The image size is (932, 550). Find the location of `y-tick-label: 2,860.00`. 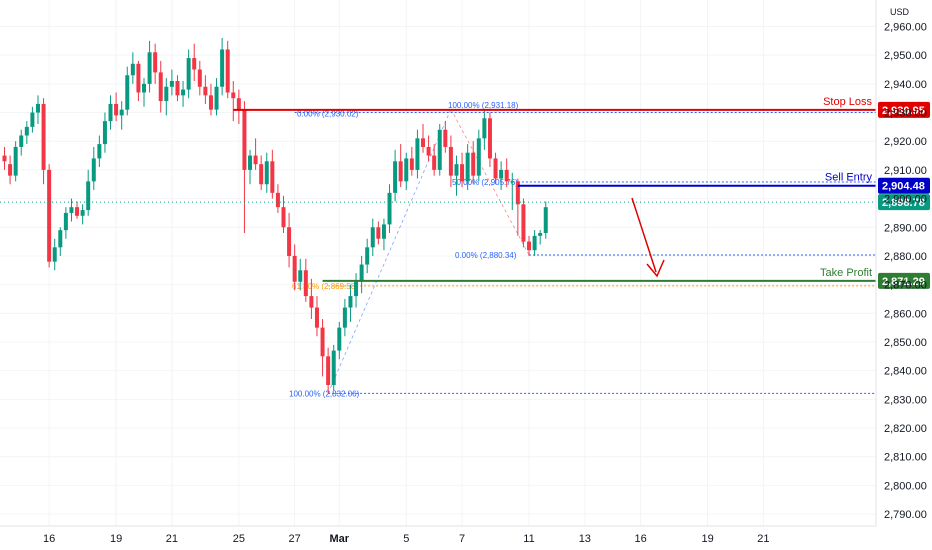

y-tick-label: 2,860.00 is located at coordinates (905, 314).